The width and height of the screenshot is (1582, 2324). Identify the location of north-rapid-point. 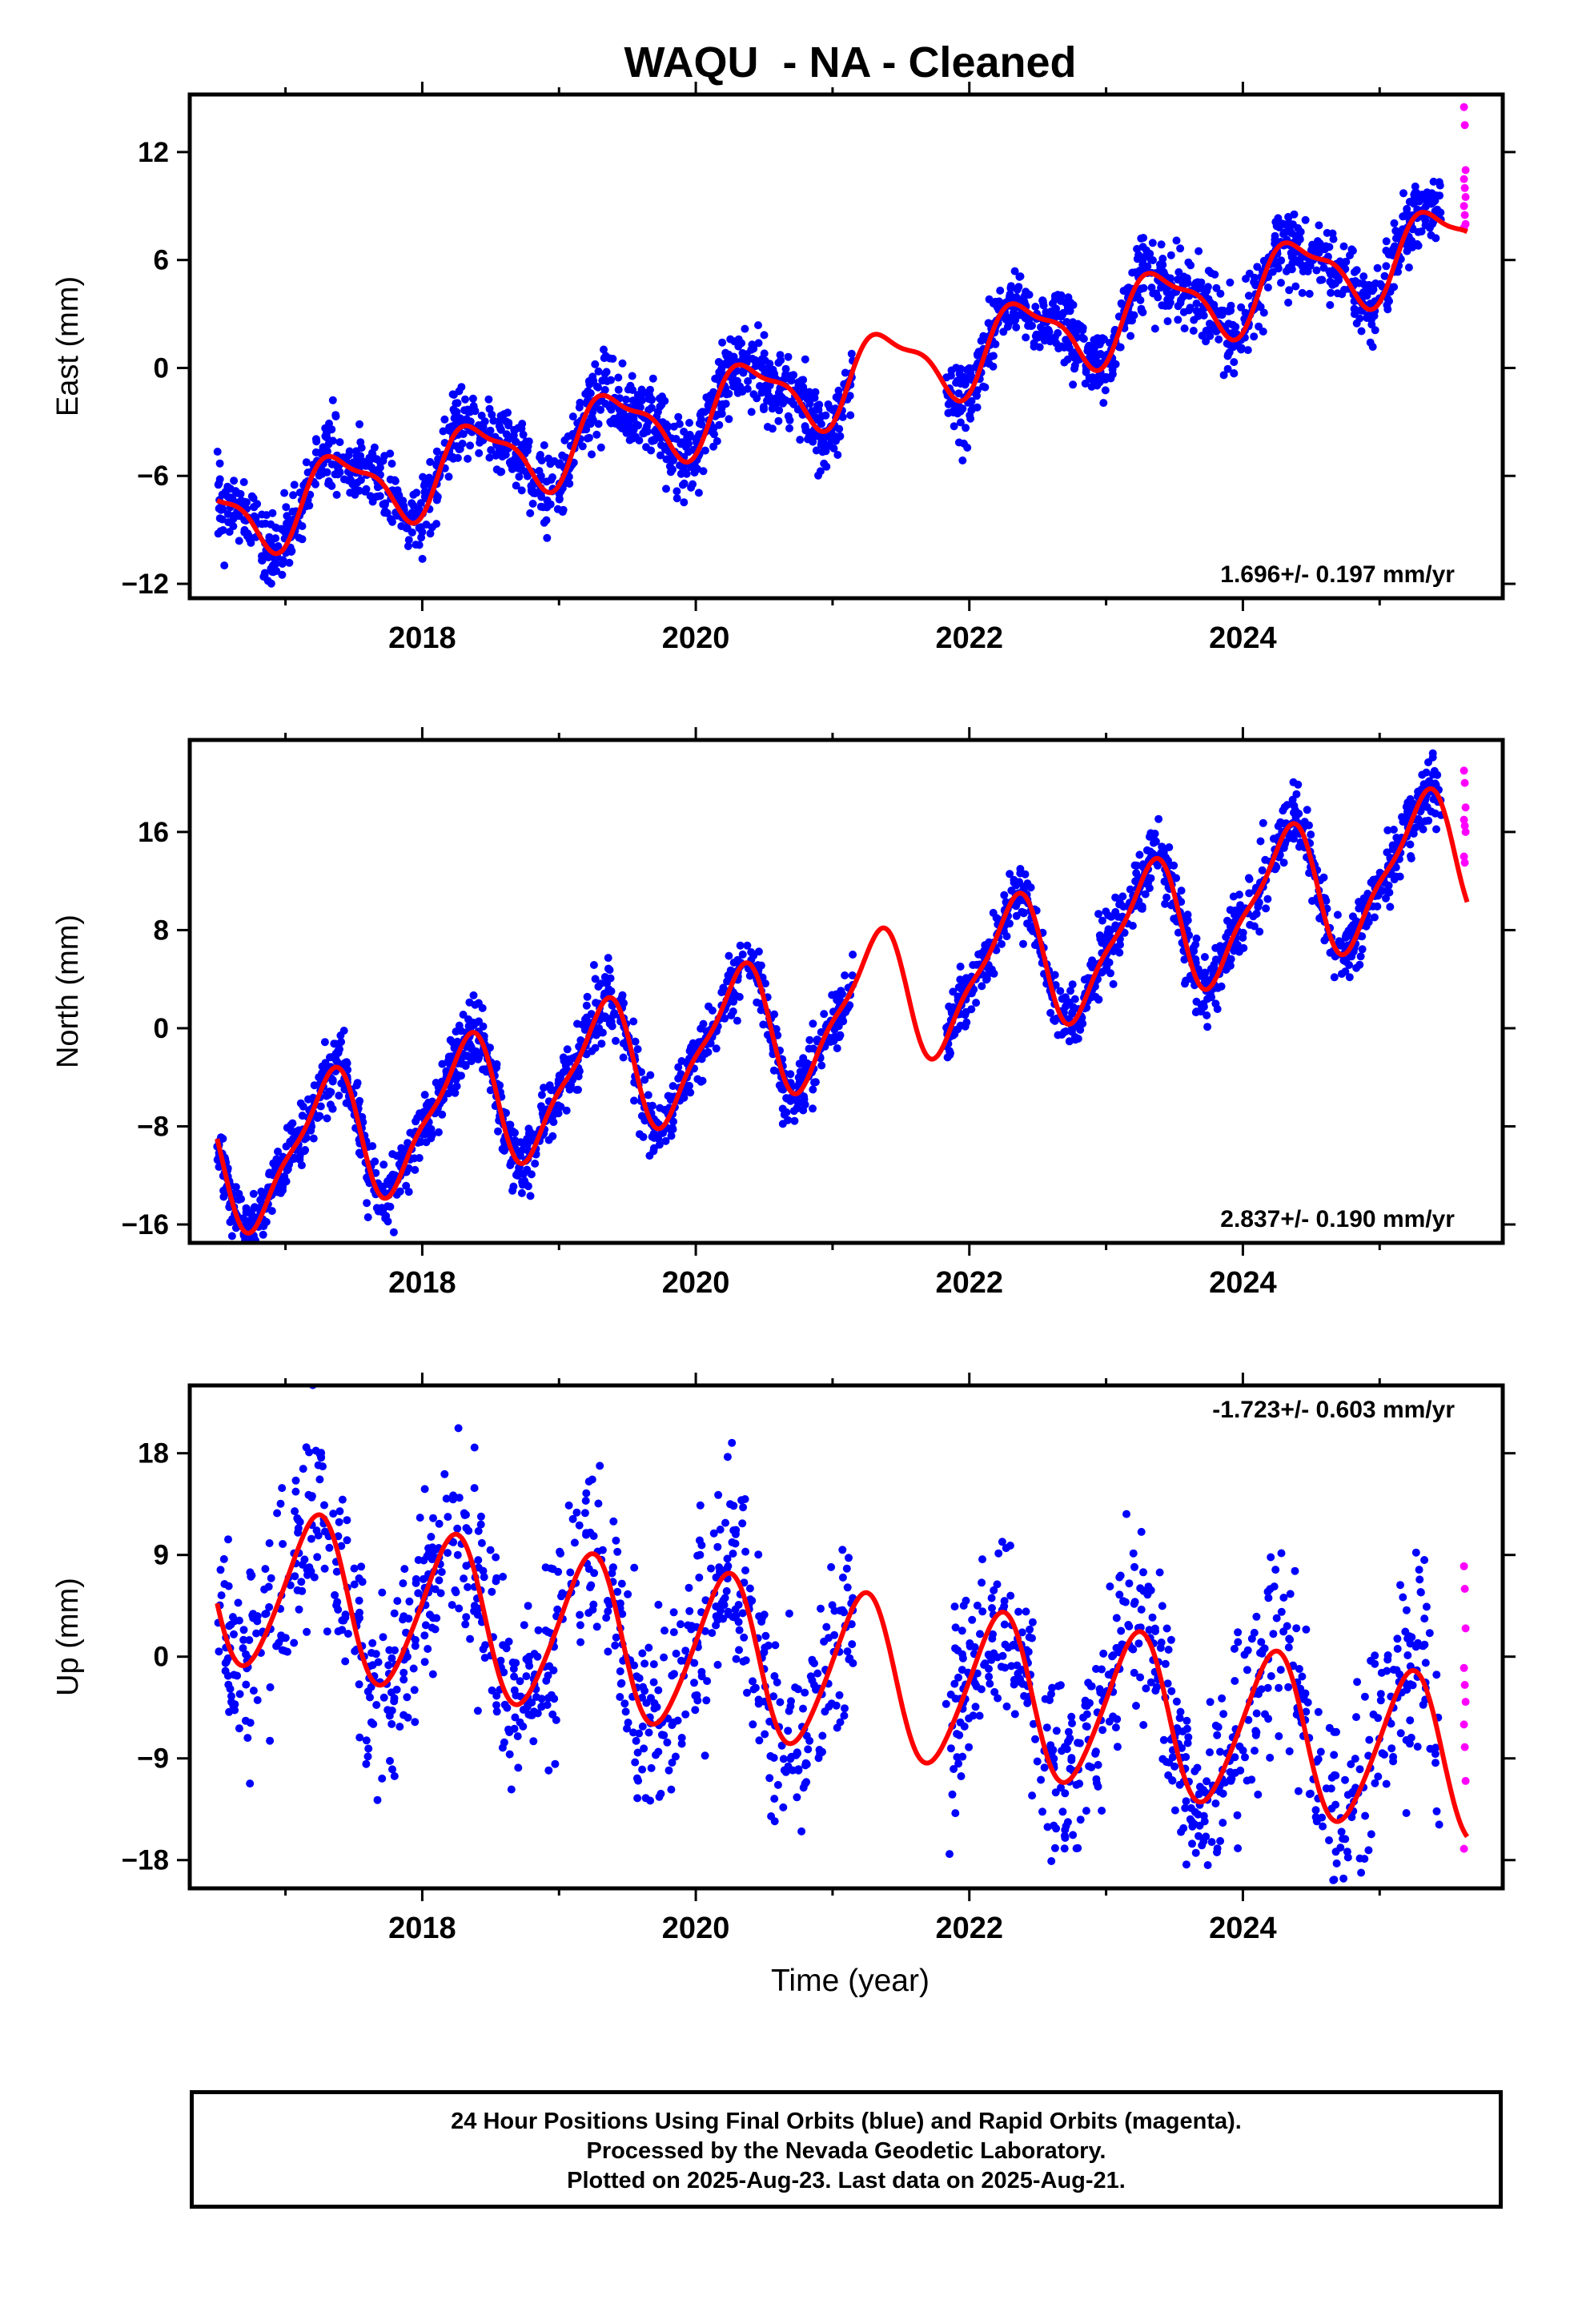
(1465, 831).